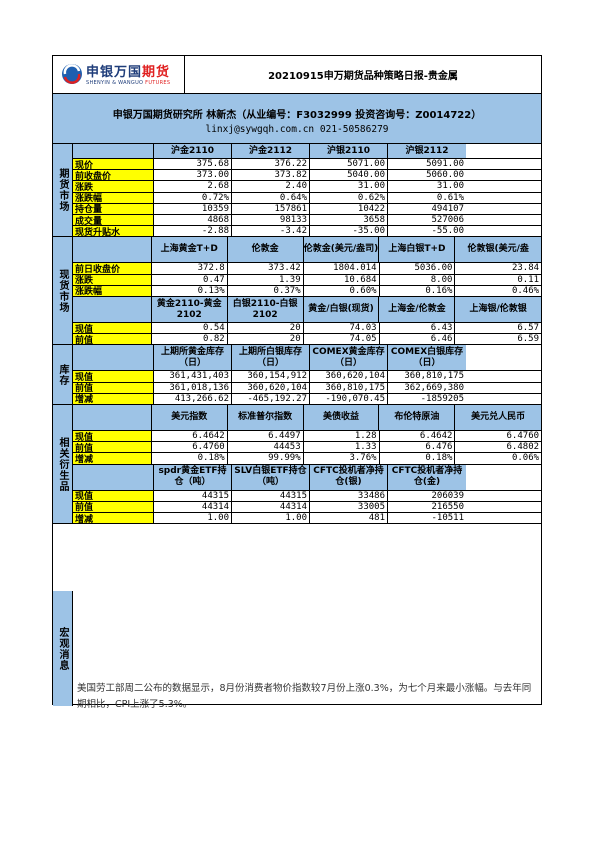  What do you see at coordinates (113, 186) in the screenshot?
I see `row-label: 涨跌` at bounding box center [113, 186].